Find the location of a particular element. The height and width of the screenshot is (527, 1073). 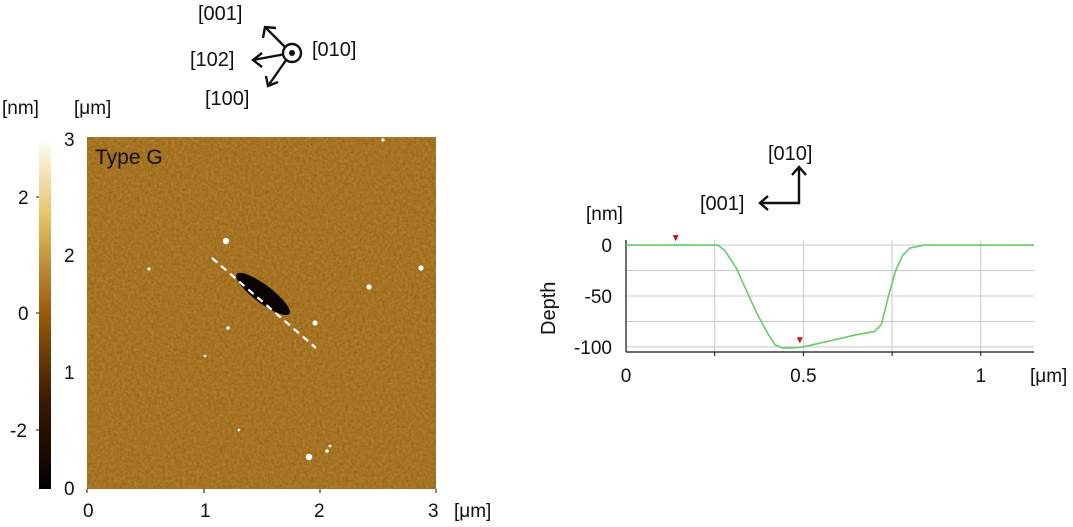

afm-x-ticks is located at coordinates (261, 491).